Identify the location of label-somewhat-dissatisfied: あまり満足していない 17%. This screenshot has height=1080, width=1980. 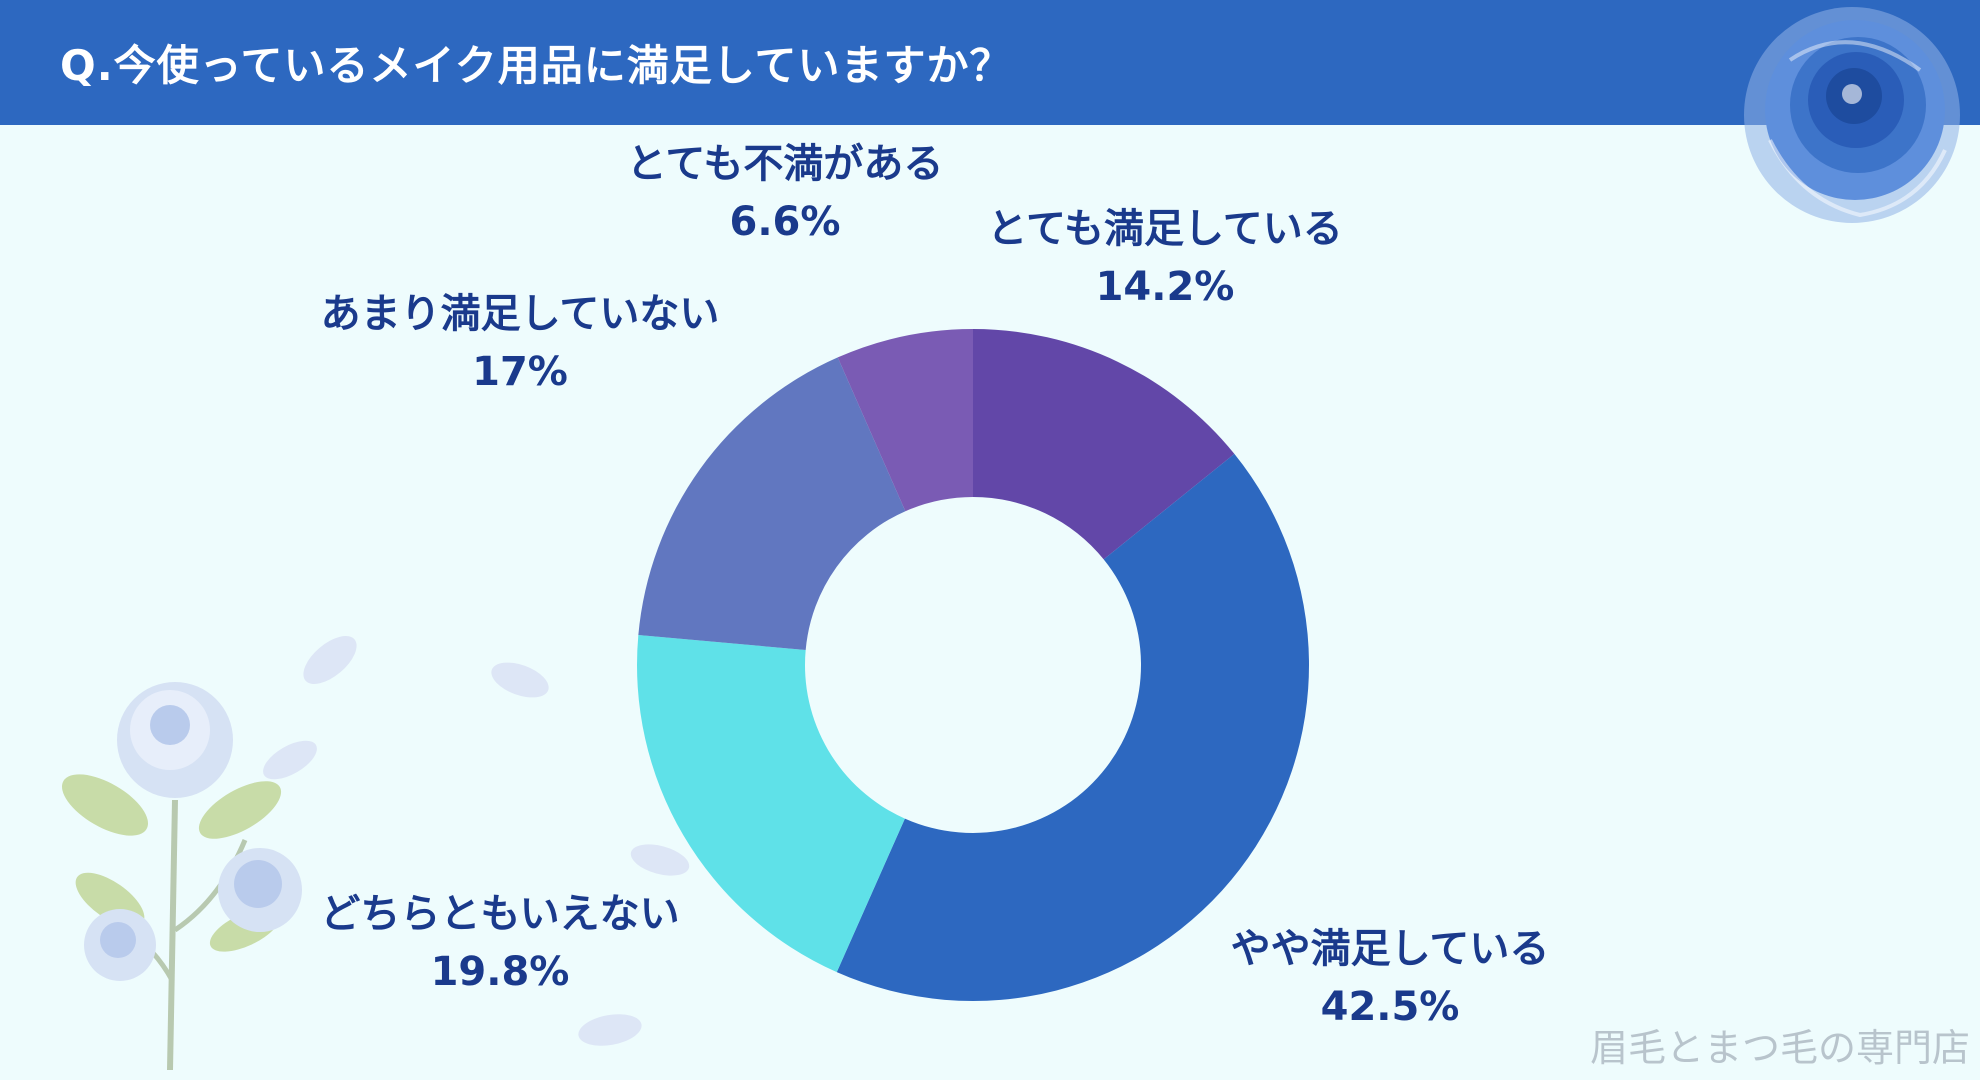
(520, 343).